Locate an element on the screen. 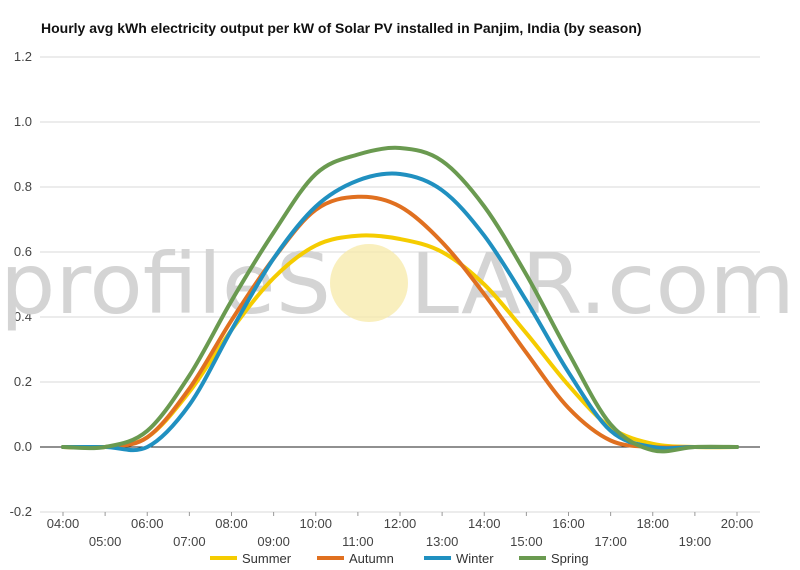 Image resolution: width=800 pixels, height=570 pixels. watermark-text-right: LAR.com is located at coordinates (602, 284).